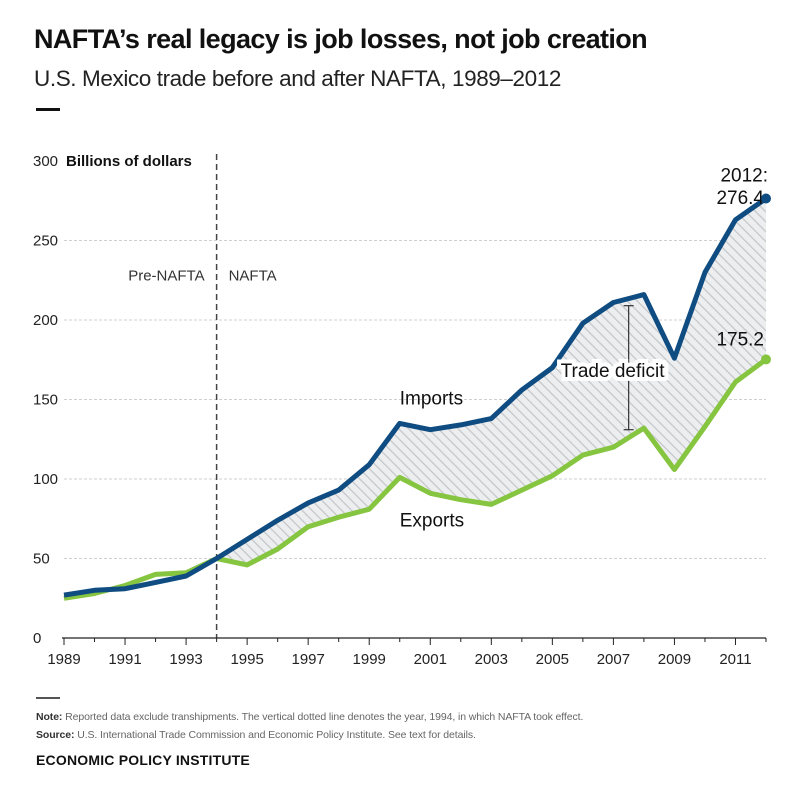 This screenshot has height=797, width=800. Describe the element at coordinates (166, 275) in the screenshot. I see `pre-nafta-label: Pre-NAFTA` at that location.